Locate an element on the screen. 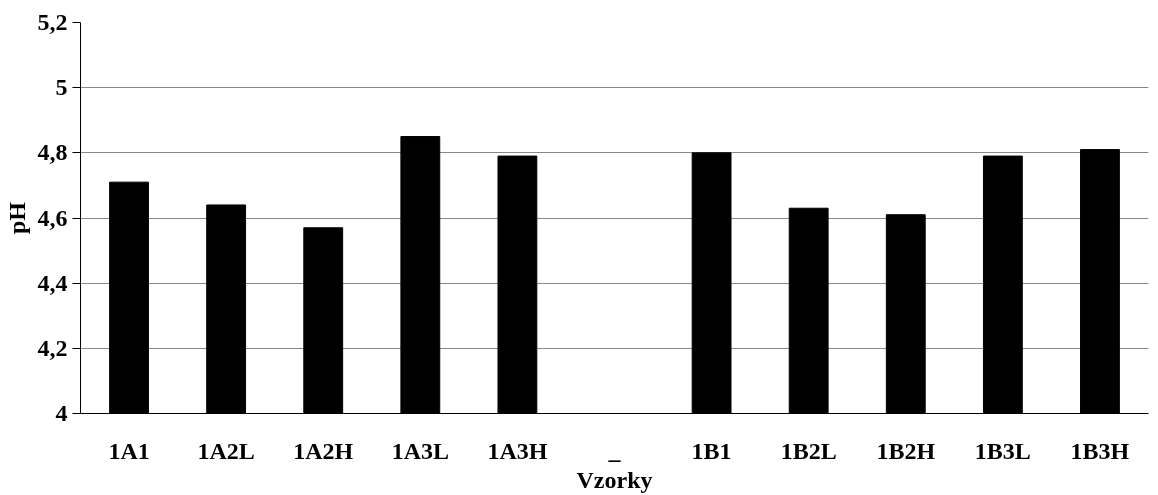 Image resolution: width=1158 pixels, height=495 pixels. y-tick-label: 4,4 is located at coordinates (52, 282).